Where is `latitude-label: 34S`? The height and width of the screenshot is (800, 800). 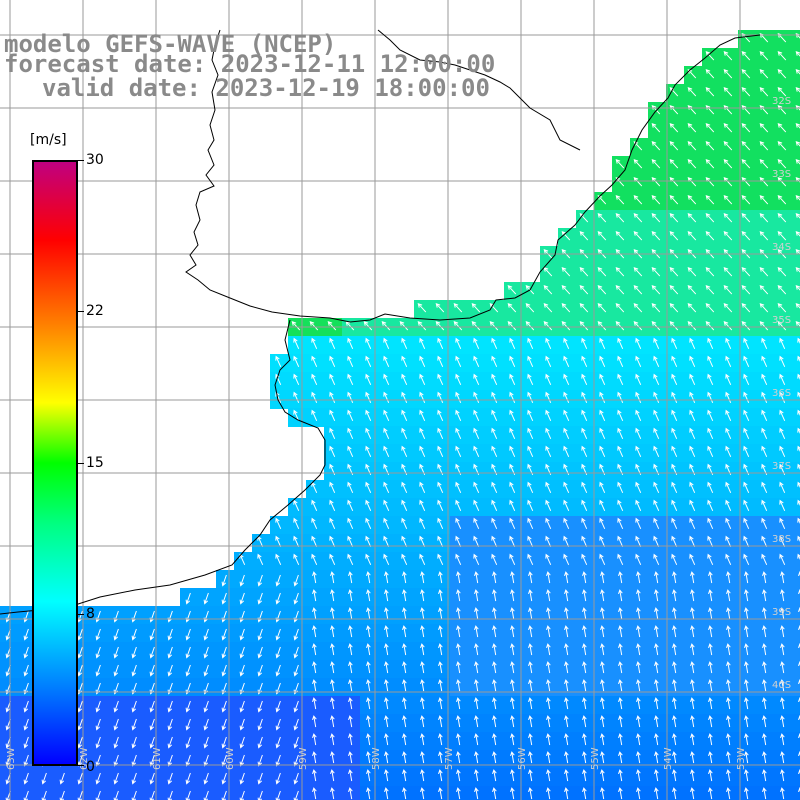 latitude-label: 34S is located at coordinates (781, 247).